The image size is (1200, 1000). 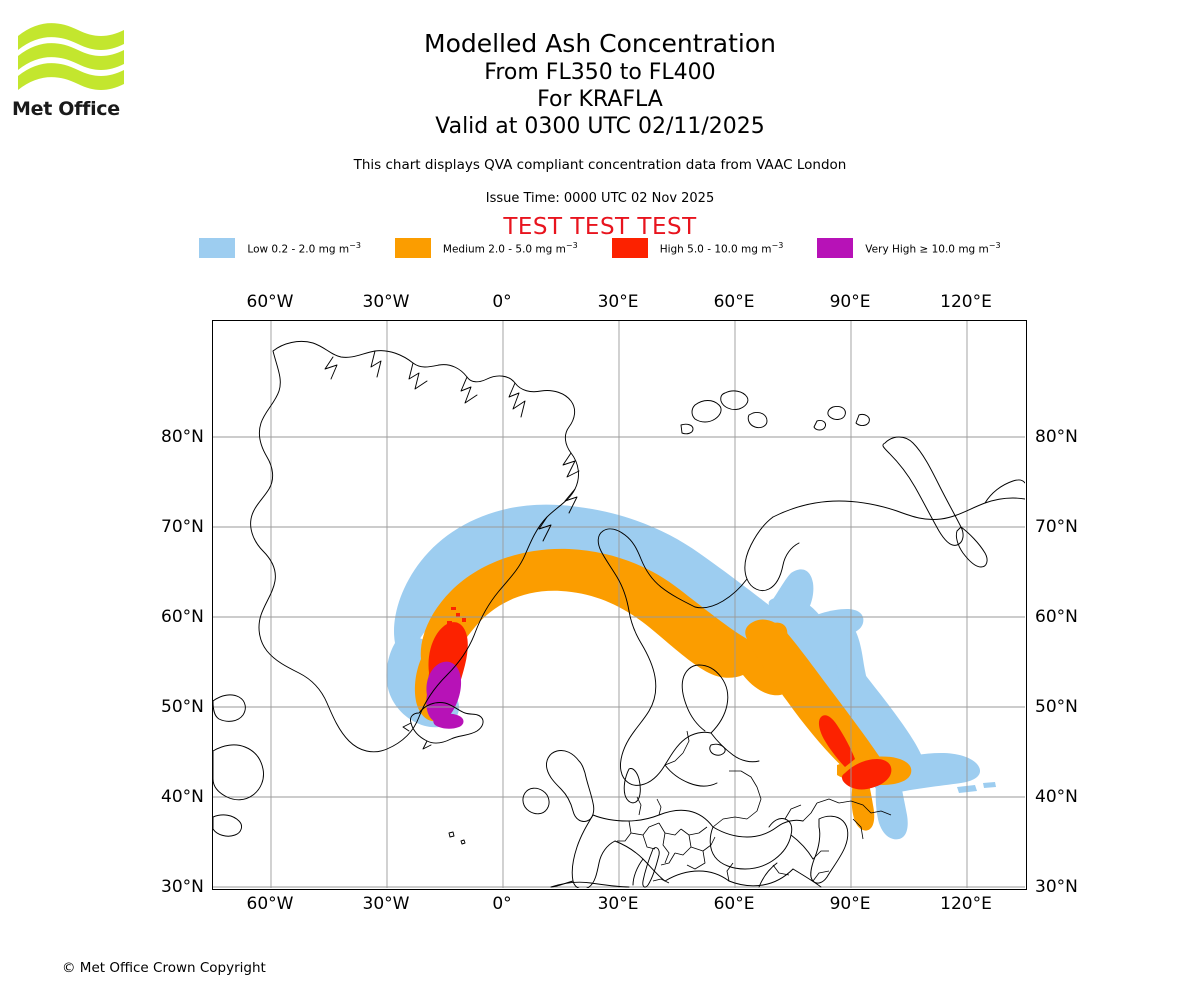 What do you see at coordinates (1056, 707) in the screenshot?
I see `lat-label-right-50N: 50°N` at bounding box center [1056, 707].